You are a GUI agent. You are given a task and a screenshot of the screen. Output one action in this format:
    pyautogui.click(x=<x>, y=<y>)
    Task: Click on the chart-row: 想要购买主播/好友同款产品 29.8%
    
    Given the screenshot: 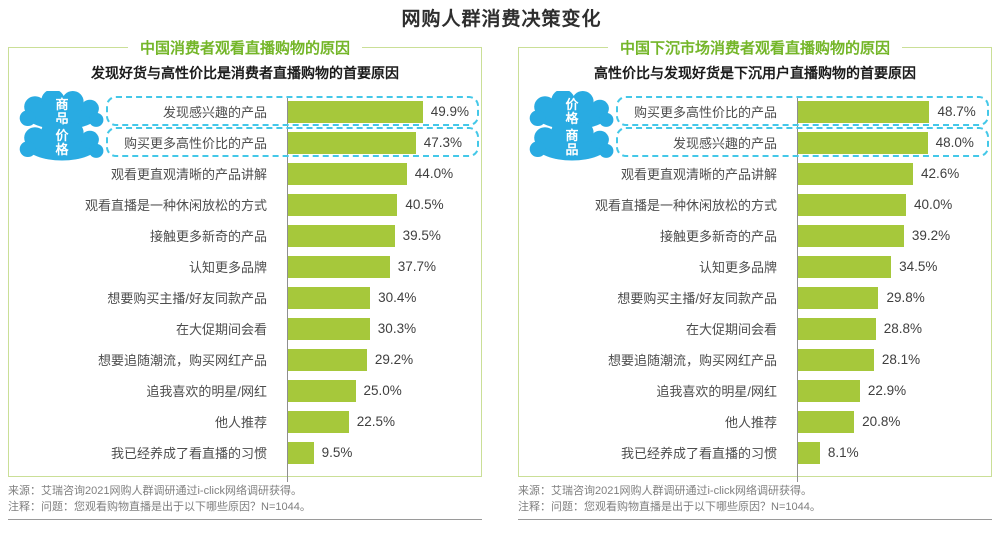 What is the action you would take?
    pyautogui.click(x=755, y=297)
    